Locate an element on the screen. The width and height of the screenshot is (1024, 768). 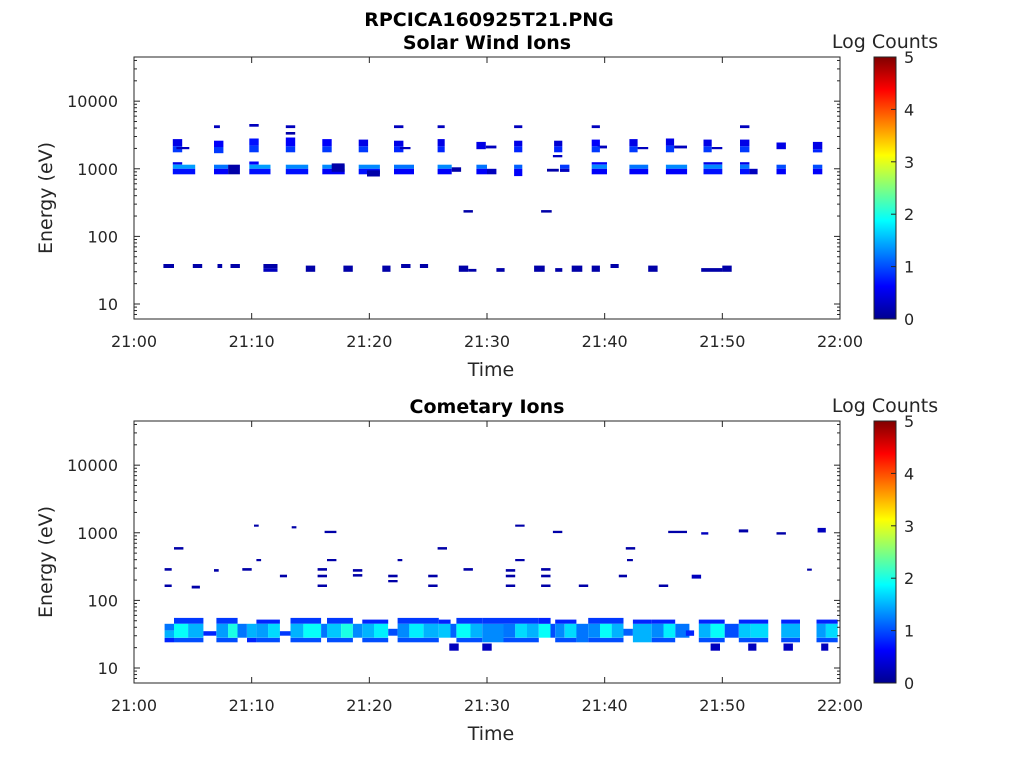
cometary-colorbar-tick-label: 2 is located at coordinates (909, 578).